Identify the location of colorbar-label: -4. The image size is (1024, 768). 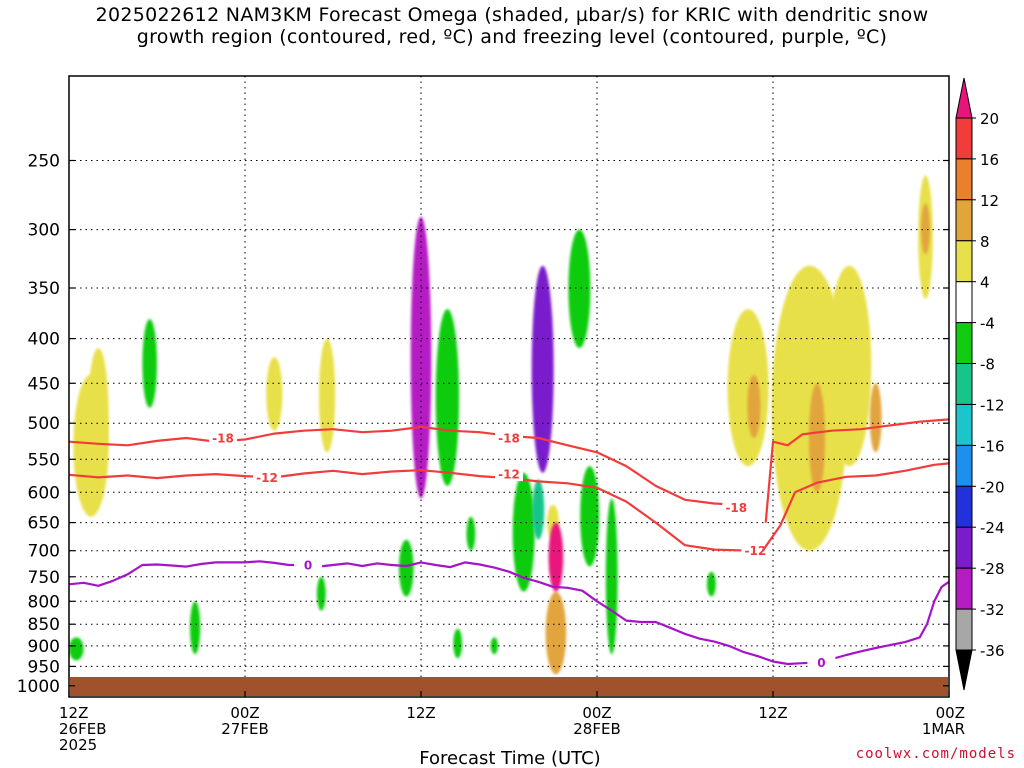
(987, 324).